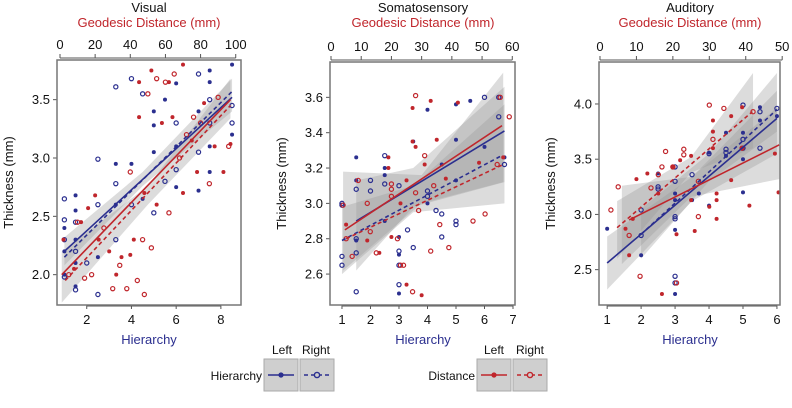  I want to click on x-tick-label: 5, so click(455, 319).